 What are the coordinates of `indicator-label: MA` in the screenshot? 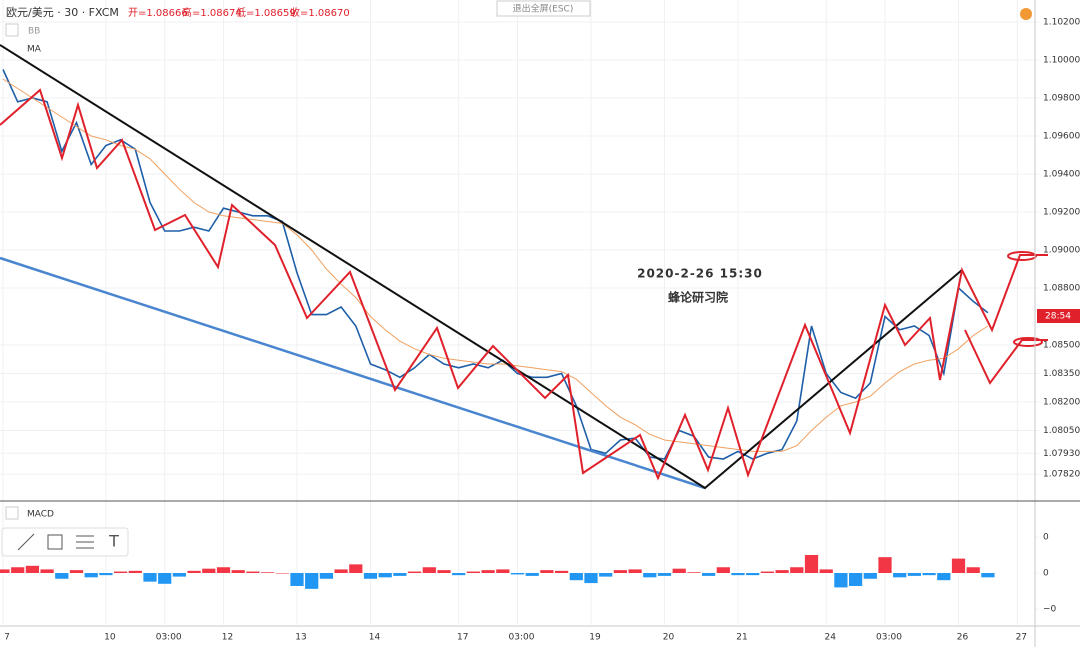 It's located at (34, 50).